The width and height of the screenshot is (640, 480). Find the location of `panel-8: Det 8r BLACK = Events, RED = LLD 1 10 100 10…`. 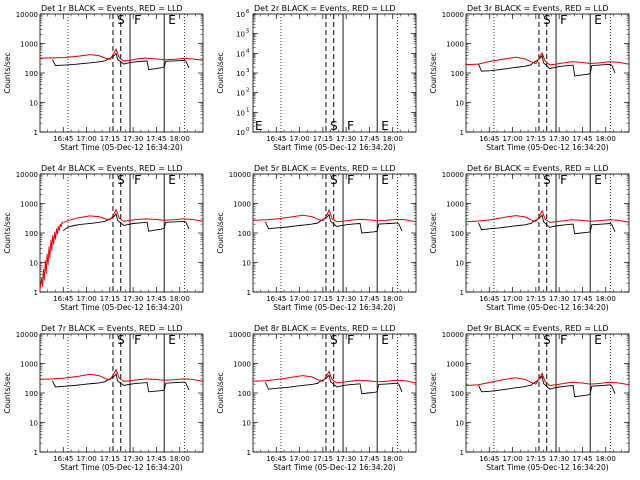

panel-8: Det 8r BLACK = Events, RED = LLD 1 10 100 10… is located at coordinates (316, 398).